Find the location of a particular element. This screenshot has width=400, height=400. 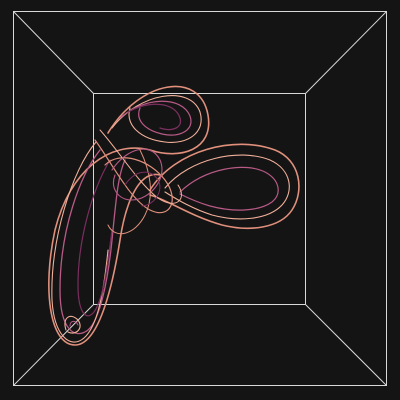

box-edge-top-right is located at coordinates (346, 52).